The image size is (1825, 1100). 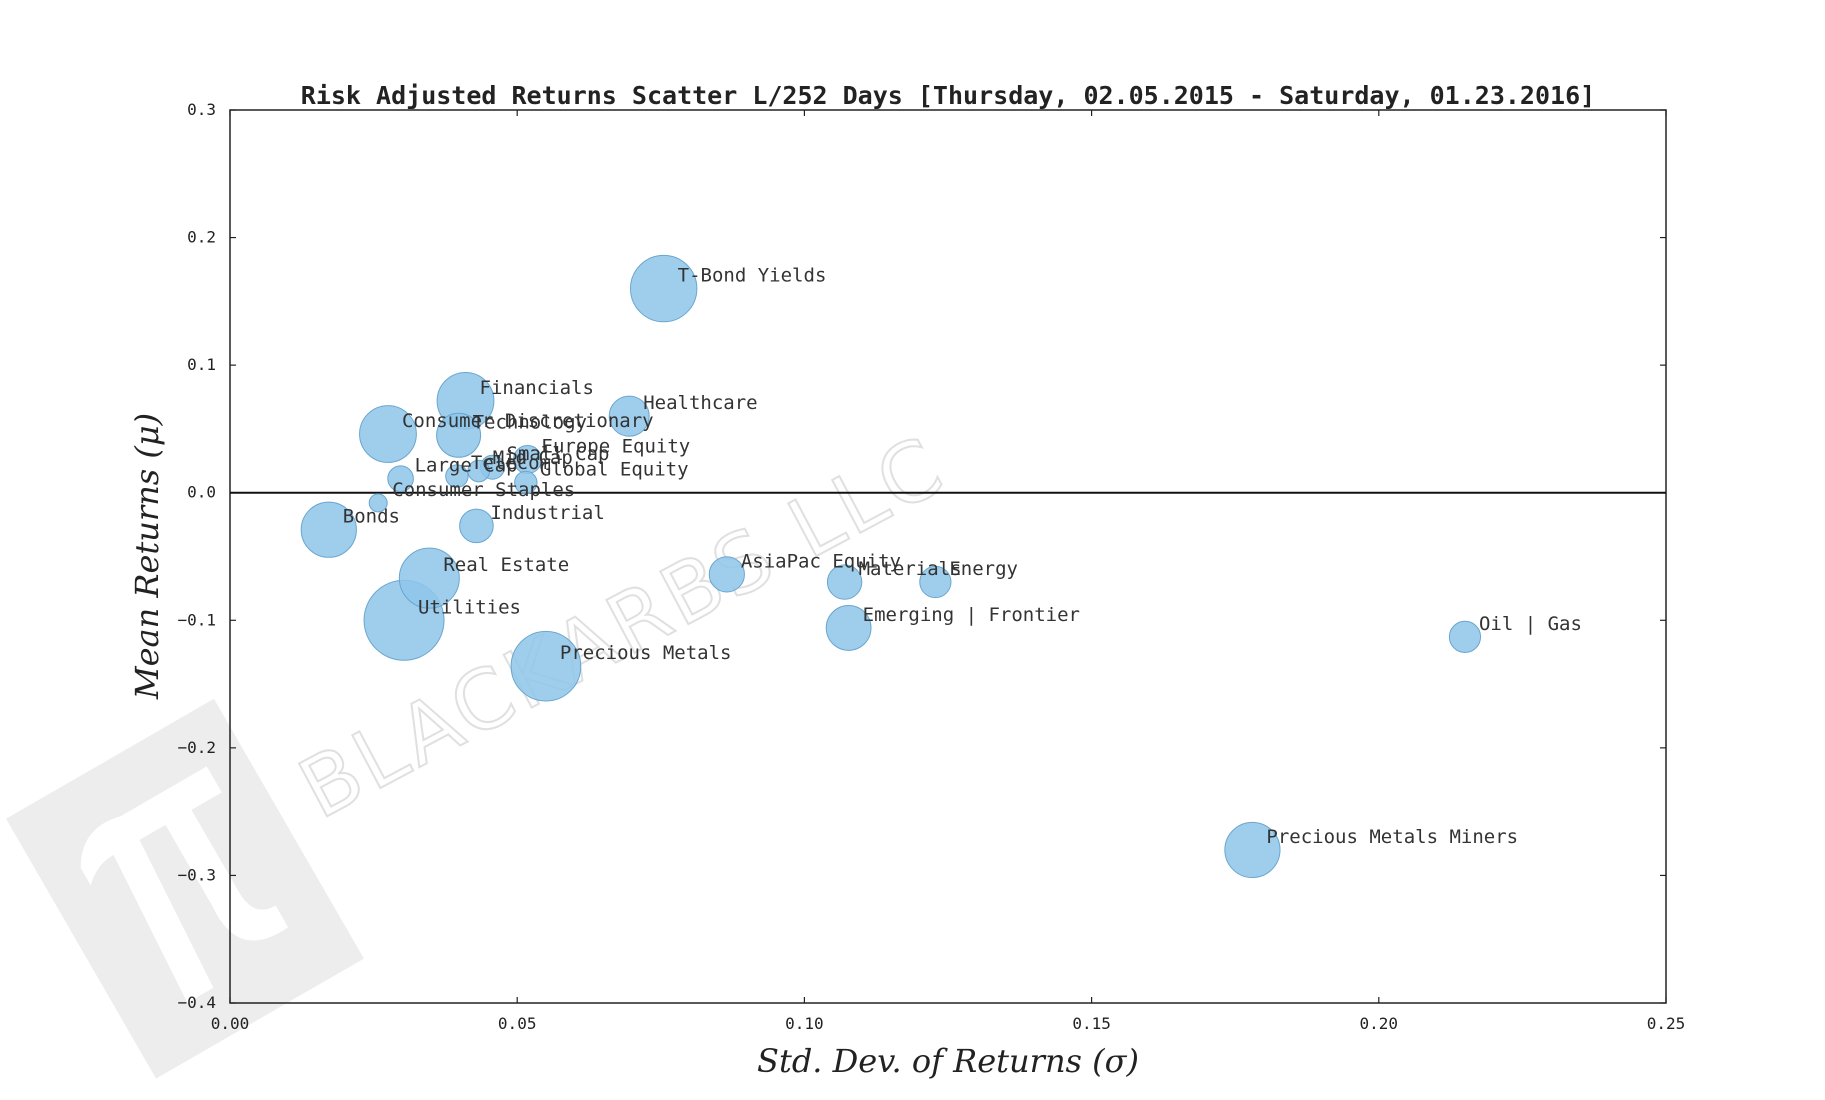 What do you see at coordinates (646, 653) in the screenshot?
I see `point-label: Precious Metals` at bounding box center [646, 653].